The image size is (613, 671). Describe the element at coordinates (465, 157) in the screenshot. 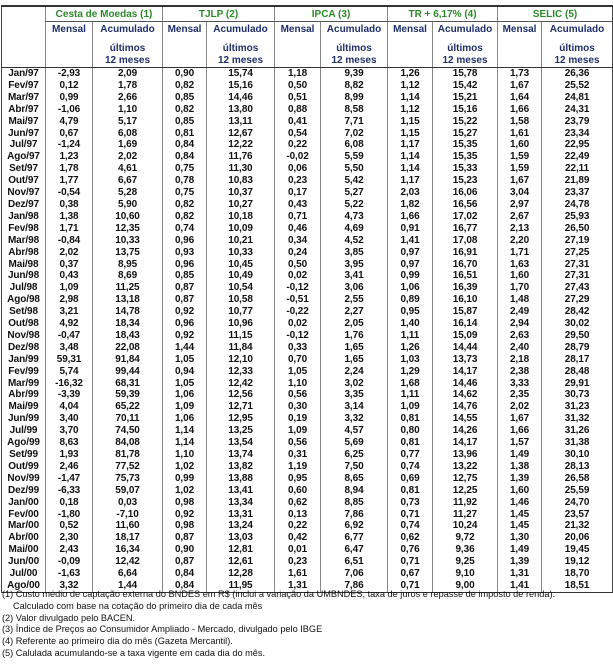

I see `cell-tr-acumulado: 15,35` at that location.